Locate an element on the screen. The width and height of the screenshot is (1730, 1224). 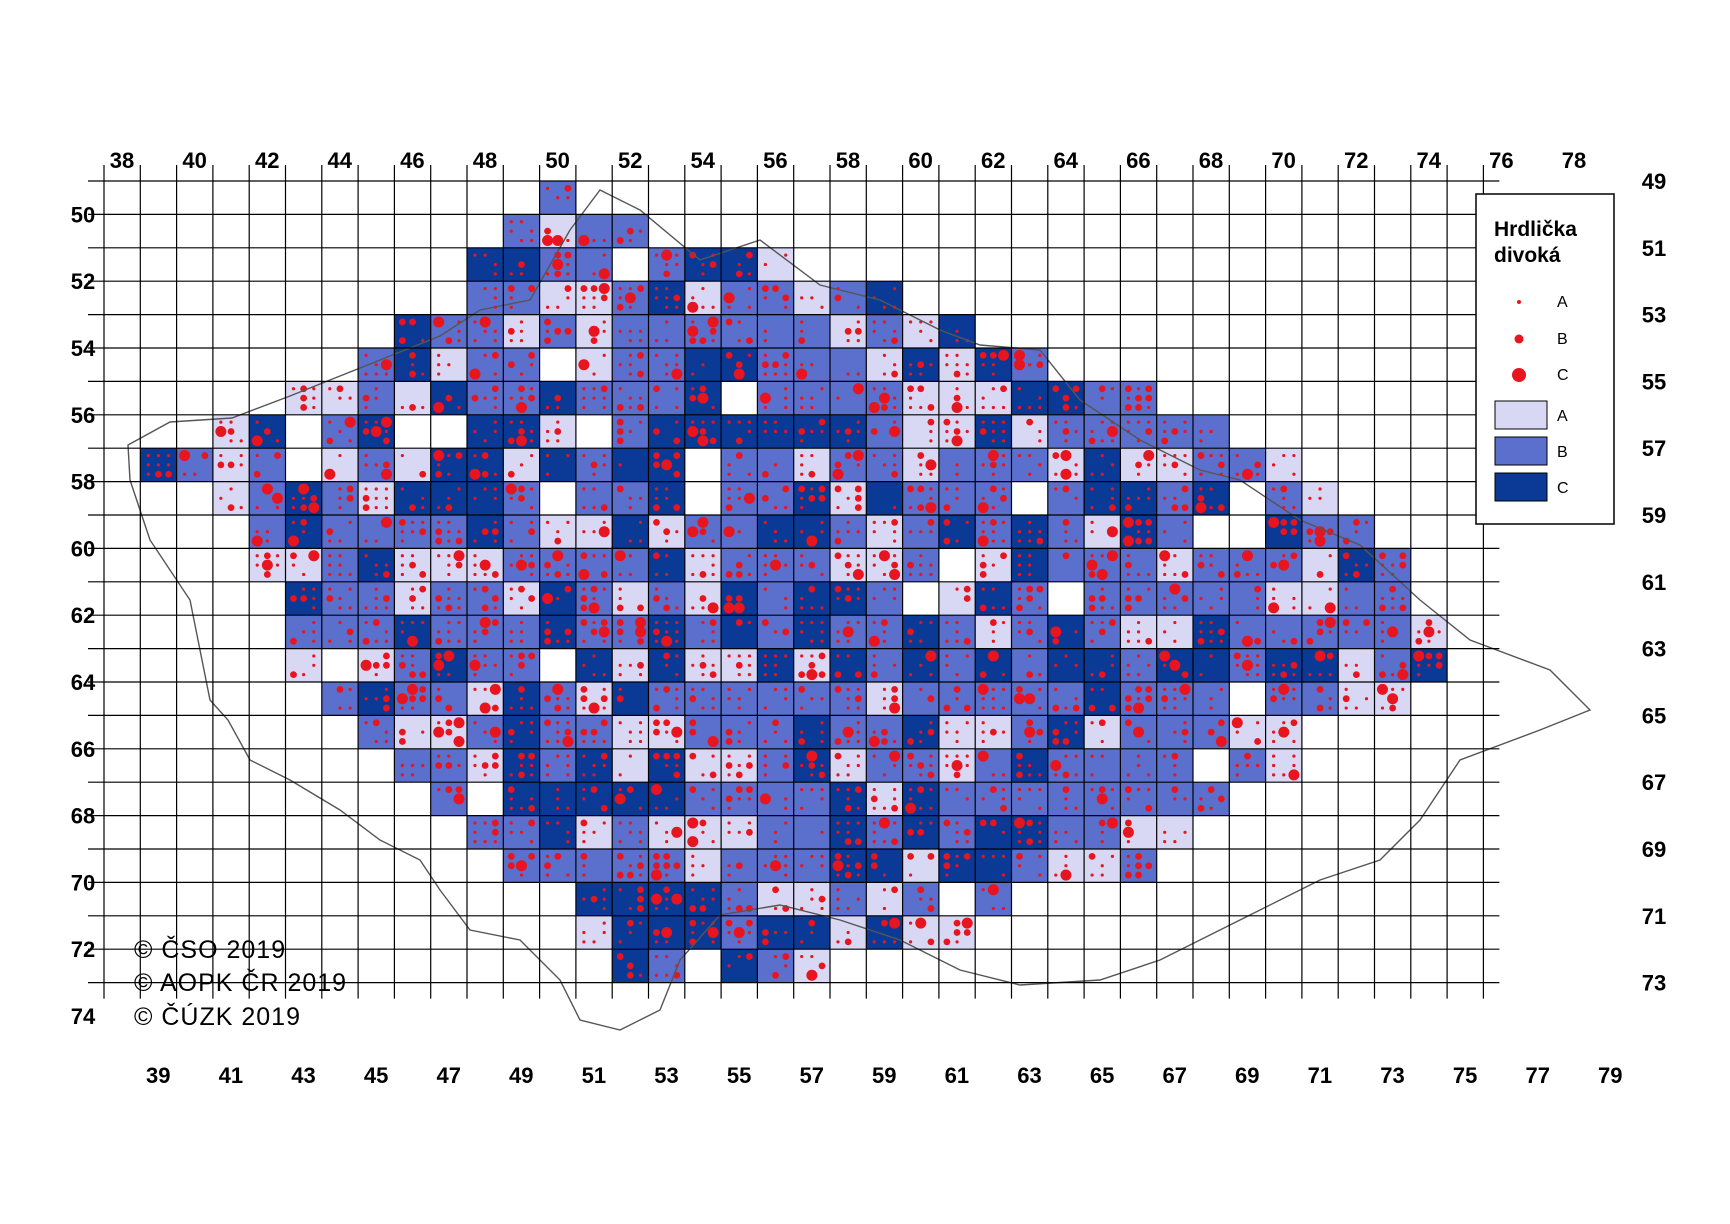
top-axis-label: 62 is located at coordinates (993, 160).